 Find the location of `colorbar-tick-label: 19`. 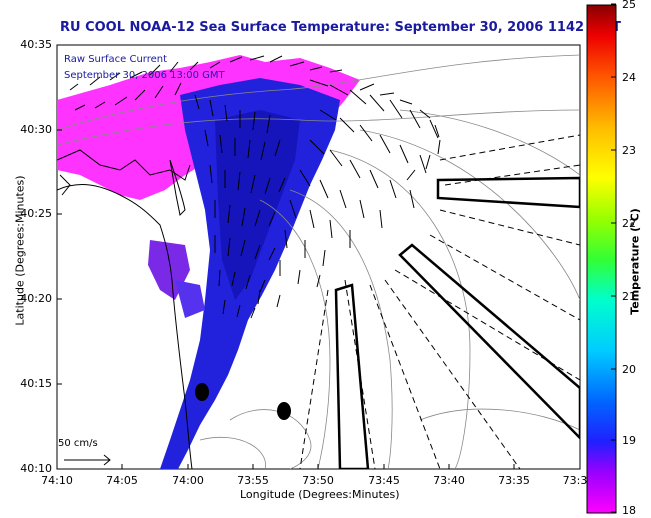

colorbar-tick-label: 19 is located at coordinates (629, 440).